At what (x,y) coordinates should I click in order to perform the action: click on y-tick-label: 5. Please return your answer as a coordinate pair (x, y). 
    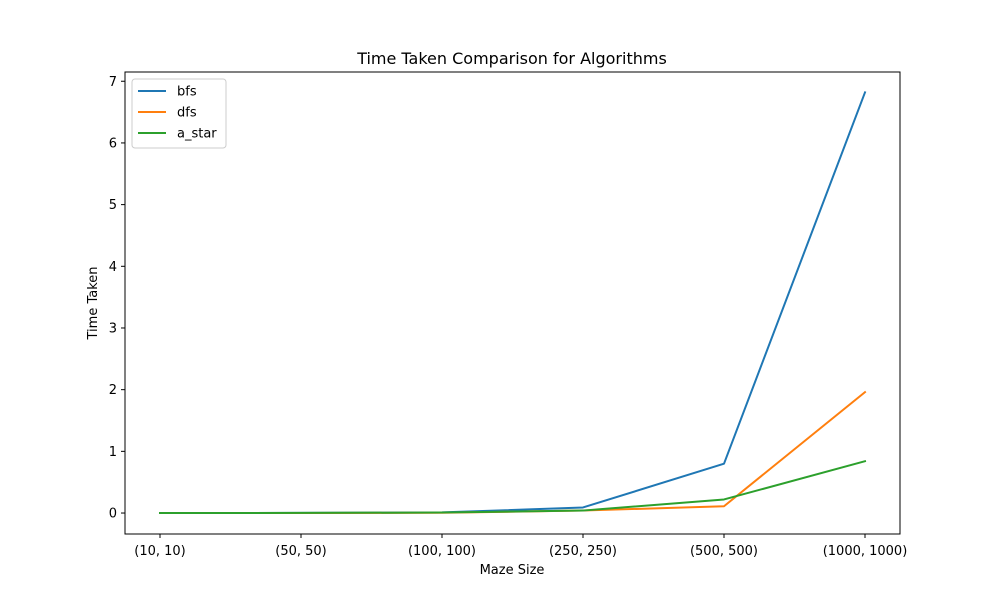
    Looking at the image, I should click on (113, 205).